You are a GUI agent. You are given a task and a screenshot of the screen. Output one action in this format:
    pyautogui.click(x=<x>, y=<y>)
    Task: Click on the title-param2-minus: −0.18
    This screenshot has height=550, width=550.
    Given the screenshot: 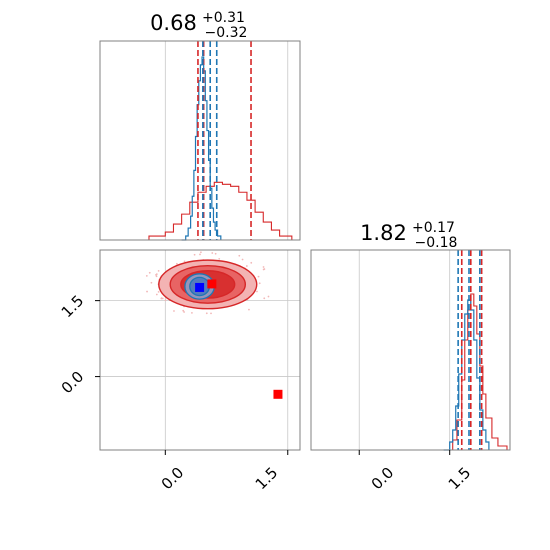 What is the action you would take?
    pyautogui.click(x=436, y=243)
    